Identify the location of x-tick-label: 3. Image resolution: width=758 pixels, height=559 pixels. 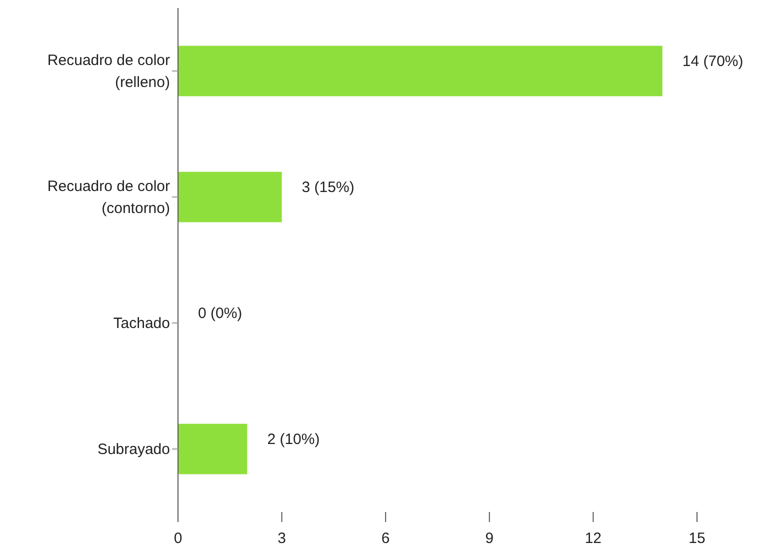
(282, 538).